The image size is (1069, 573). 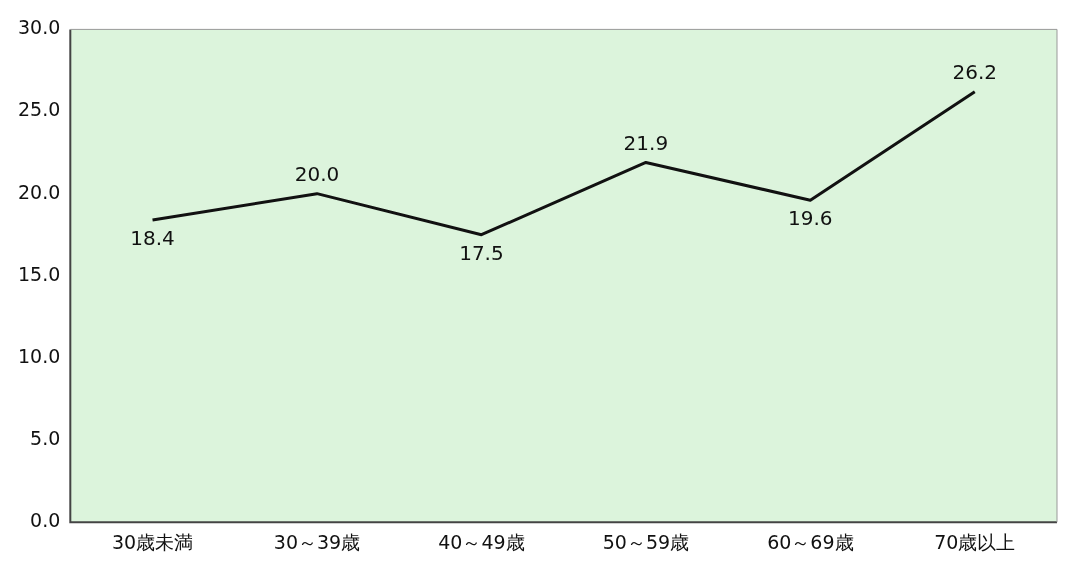 What do you see at coordinates (646, 142) in the screenshot?
I see `data-label: 21.9` at bounding box center [646, 142].